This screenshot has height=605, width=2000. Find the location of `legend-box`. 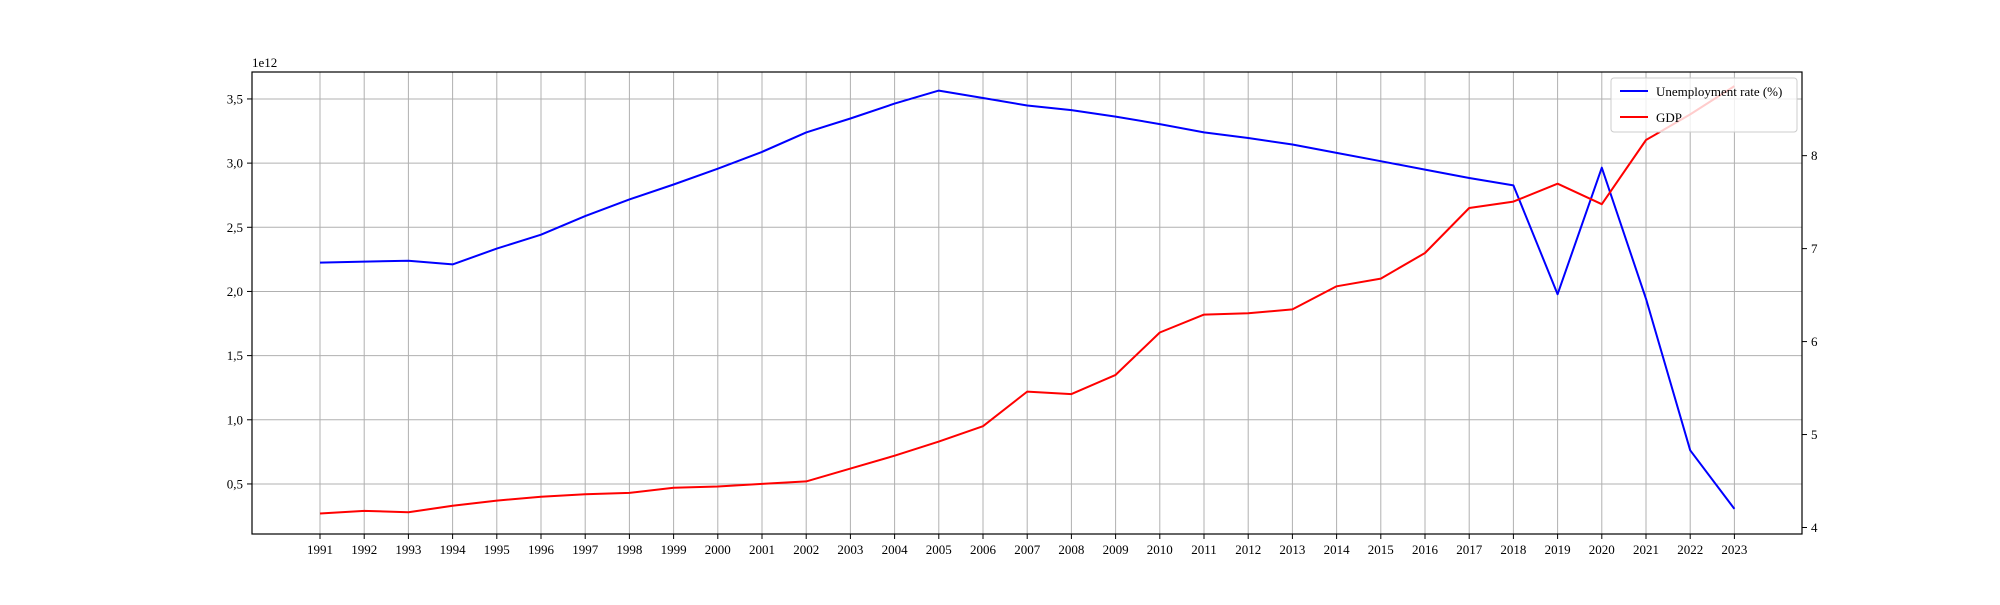

legend-box is located at coordinates (1704, 105).